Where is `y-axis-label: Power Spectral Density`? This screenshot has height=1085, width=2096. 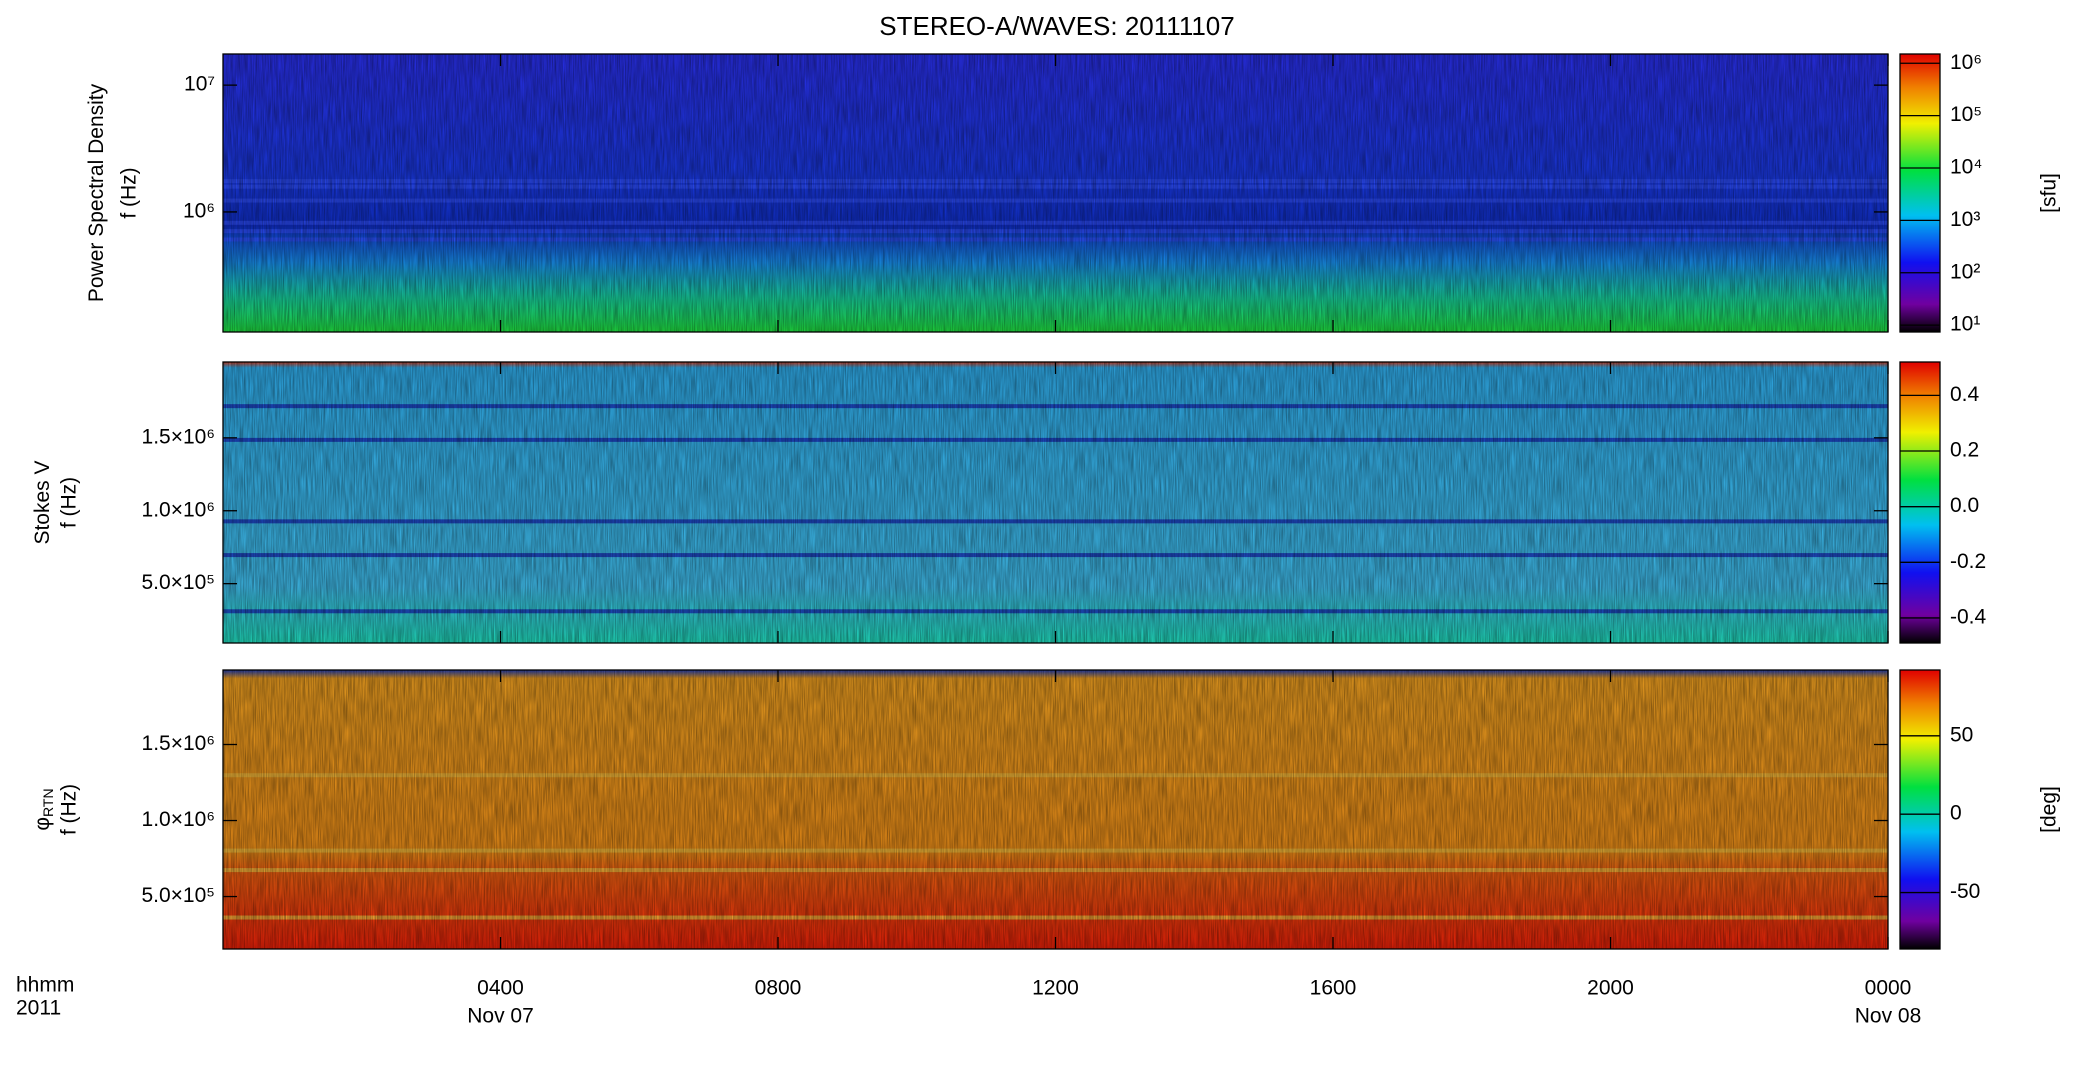 y-axis-label: Power Spectral Density is located at coordinates (96, 192).